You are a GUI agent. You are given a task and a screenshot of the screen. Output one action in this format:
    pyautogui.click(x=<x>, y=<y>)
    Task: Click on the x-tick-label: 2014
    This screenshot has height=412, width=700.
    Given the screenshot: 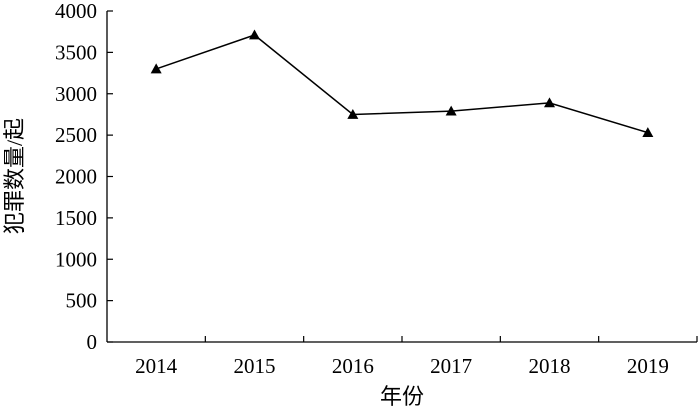 What is the action you would take?
    pyautogui.click(x=156, y=366)
    